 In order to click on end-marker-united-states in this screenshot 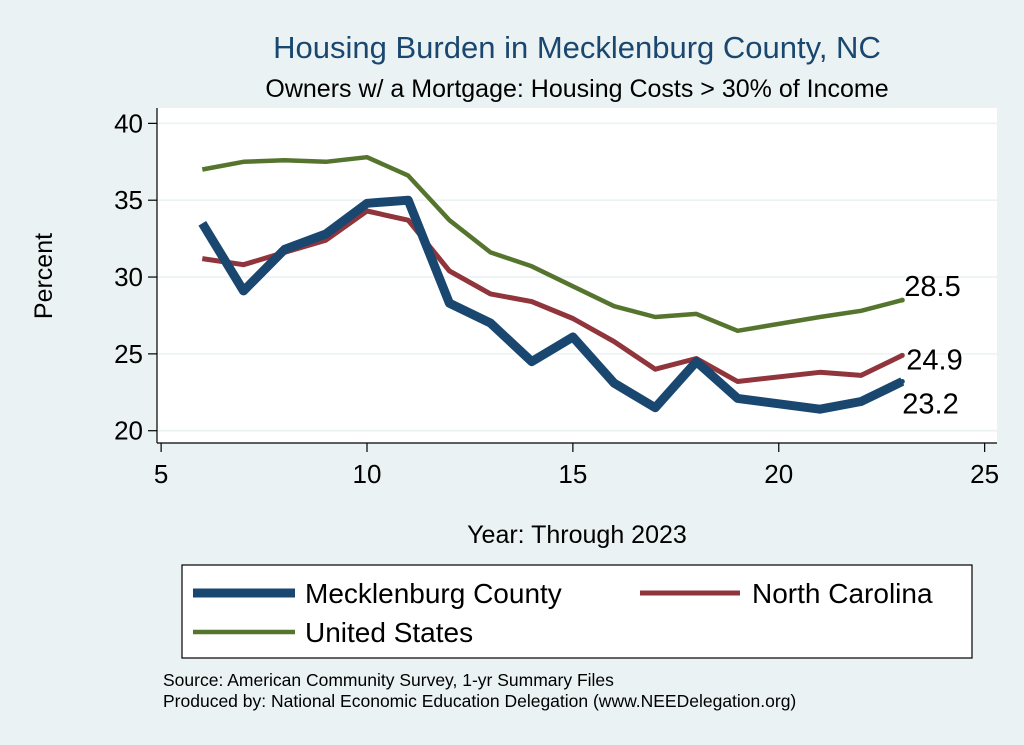, I will do `click(902, 300)`.